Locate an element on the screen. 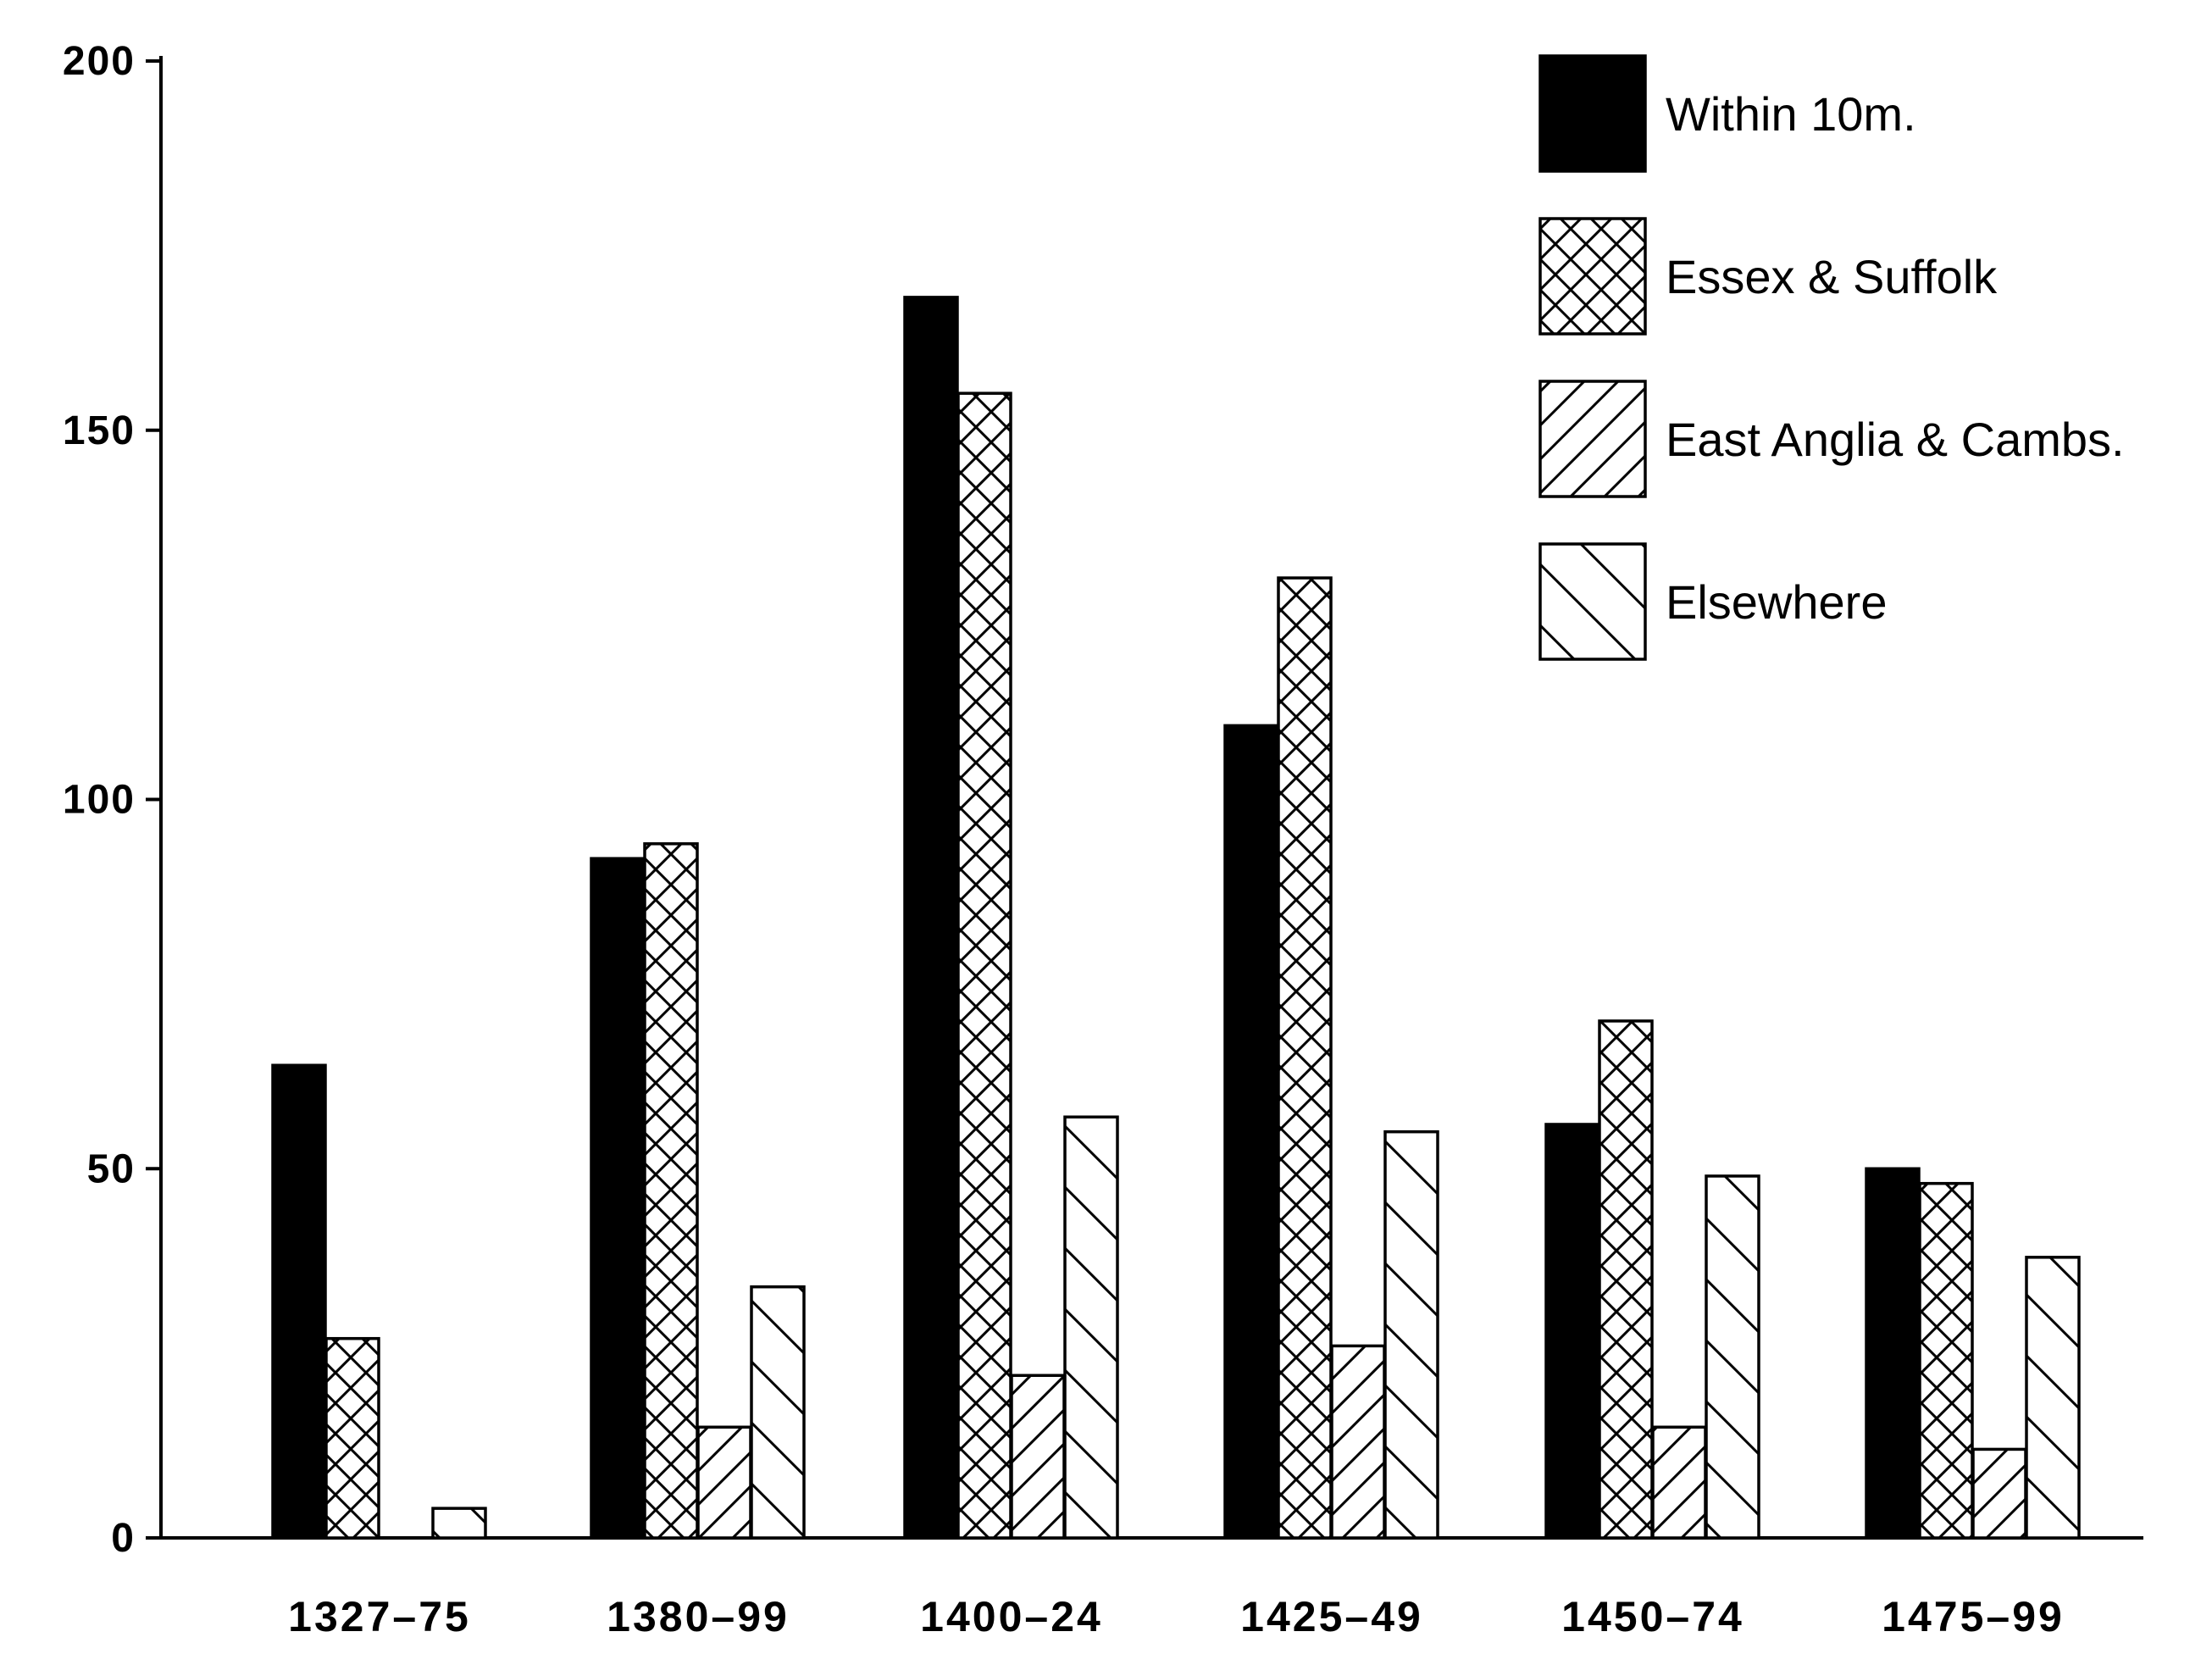  x-tick-label: 1380–99 is located at coordinates (698, 1616).